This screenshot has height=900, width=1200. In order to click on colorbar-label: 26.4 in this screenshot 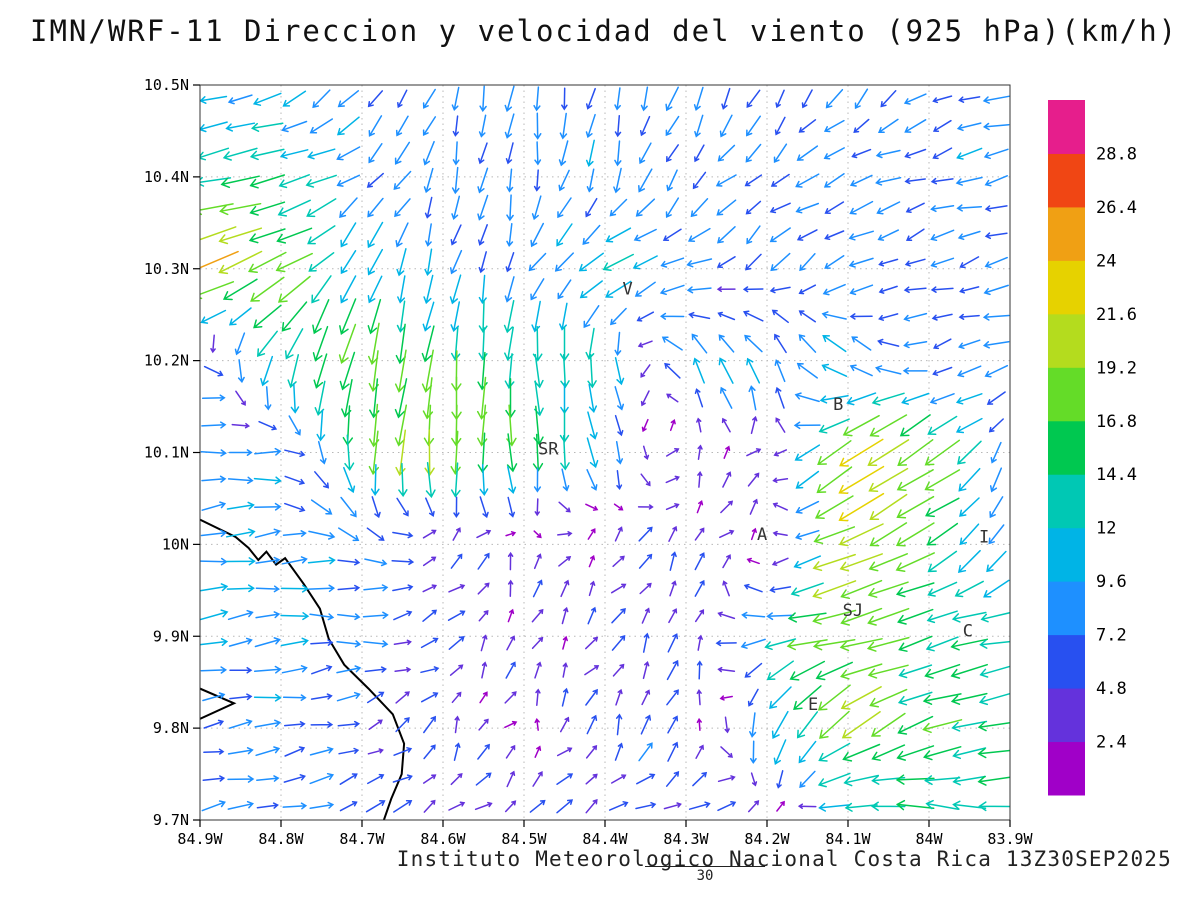, I will do `click(1116, 208)`.